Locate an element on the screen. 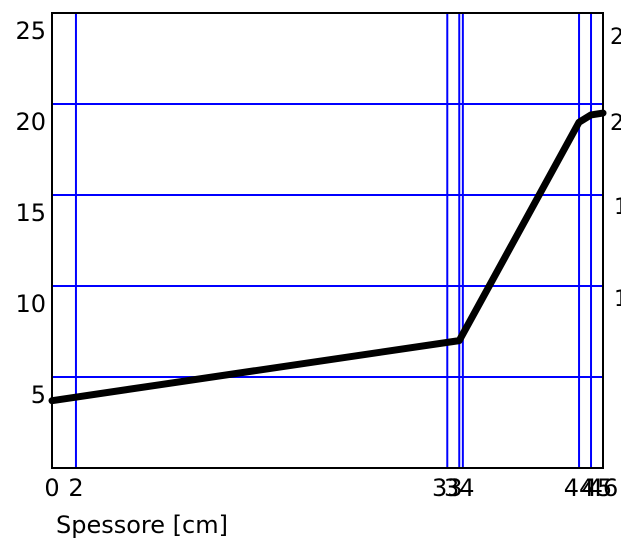 The width and height of the screenshot is (621, 541). x-tick-label: 46 is located at coordinates (603, 488).